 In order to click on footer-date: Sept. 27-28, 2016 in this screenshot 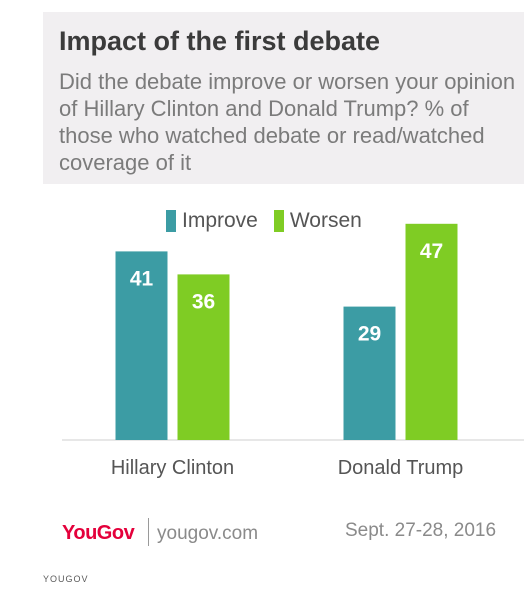, I will do `click(421, 530)`.